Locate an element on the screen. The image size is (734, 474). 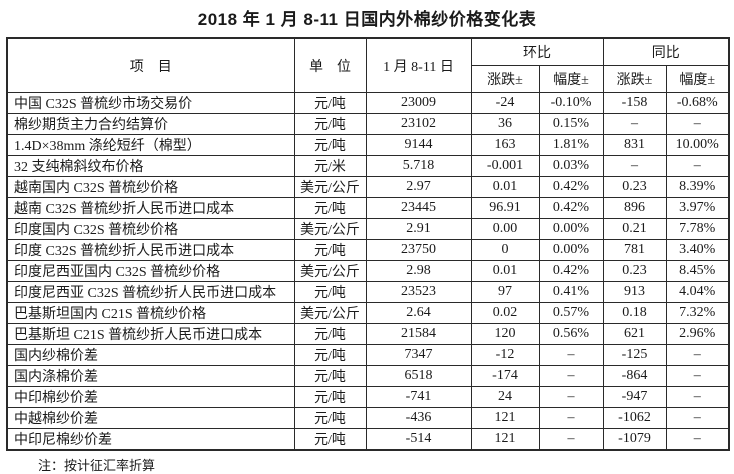
yoy-change-cell: 621 is located at coordinates (634, 334).